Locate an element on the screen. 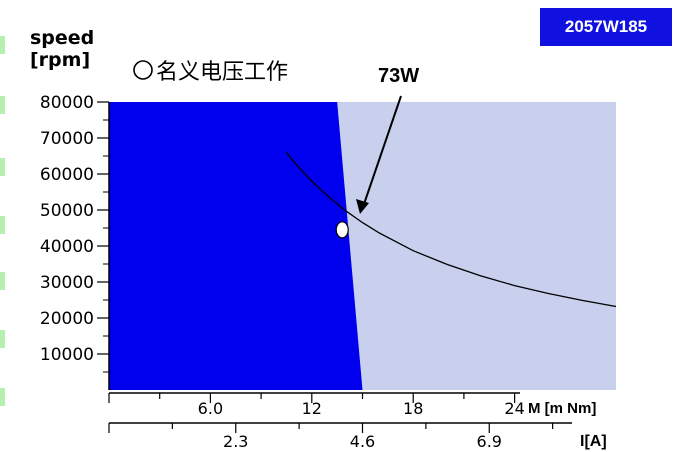  power-annotation-arrow is located at coordinates (382, 151).